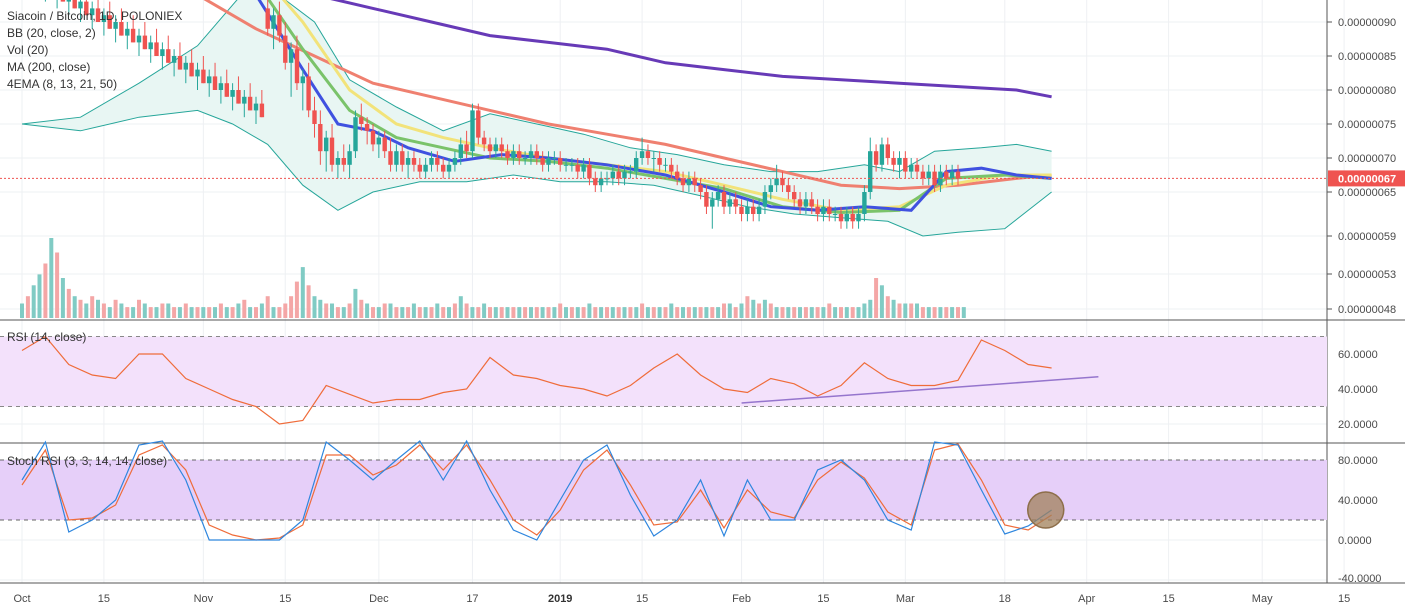 The image size is (1405, 610). I want to click on legend-vol: Vol (20), so click(27, 50).